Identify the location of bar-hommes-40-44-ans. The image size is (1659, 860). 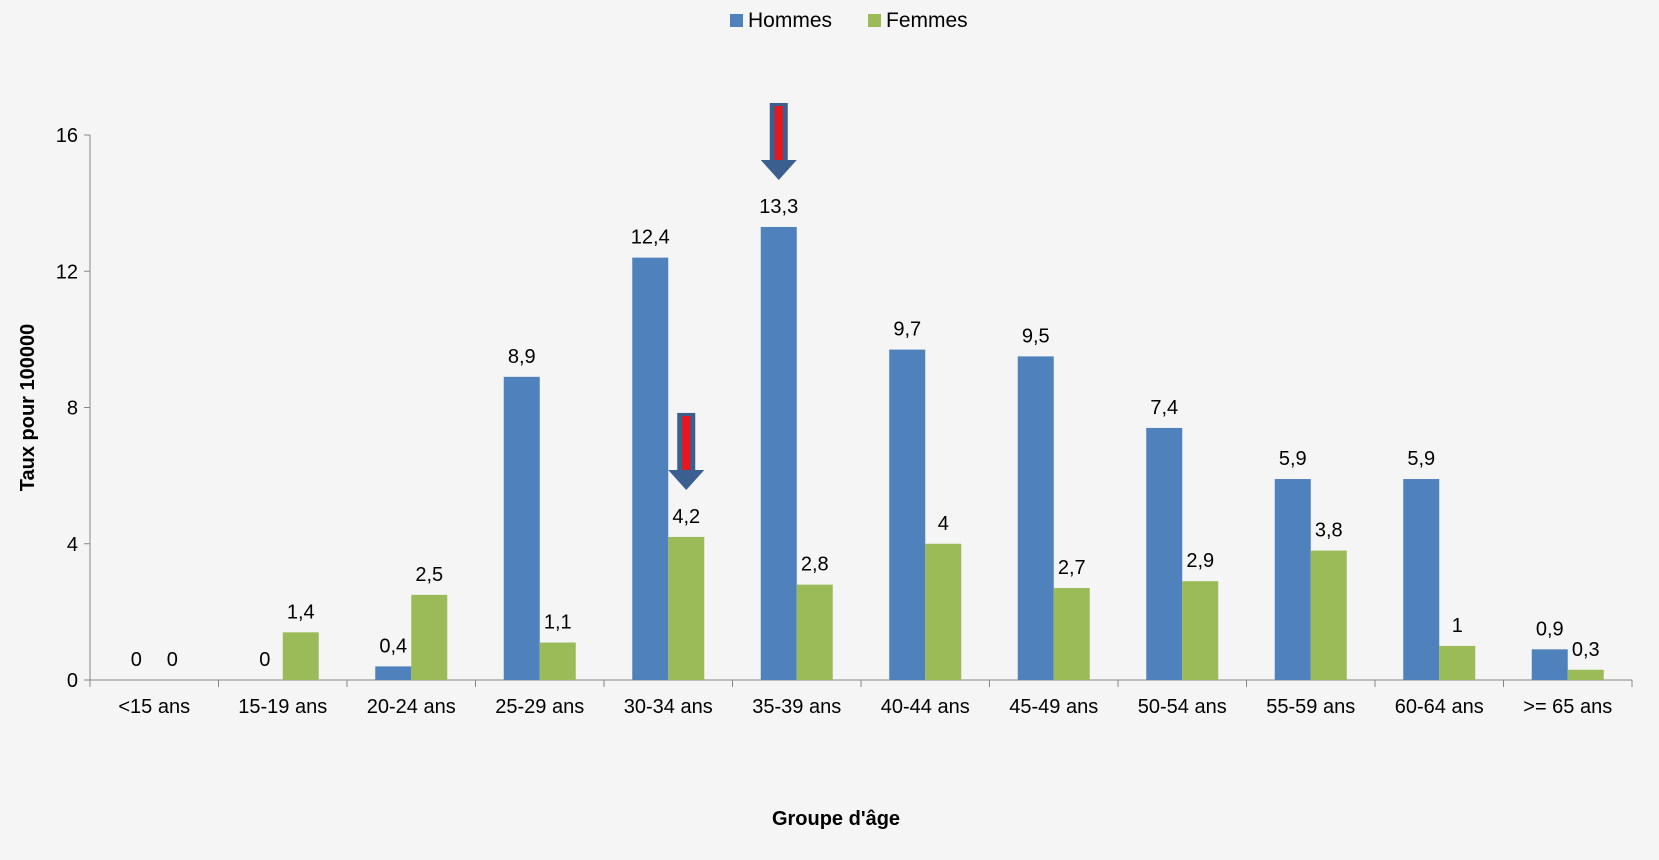
(907, 514).